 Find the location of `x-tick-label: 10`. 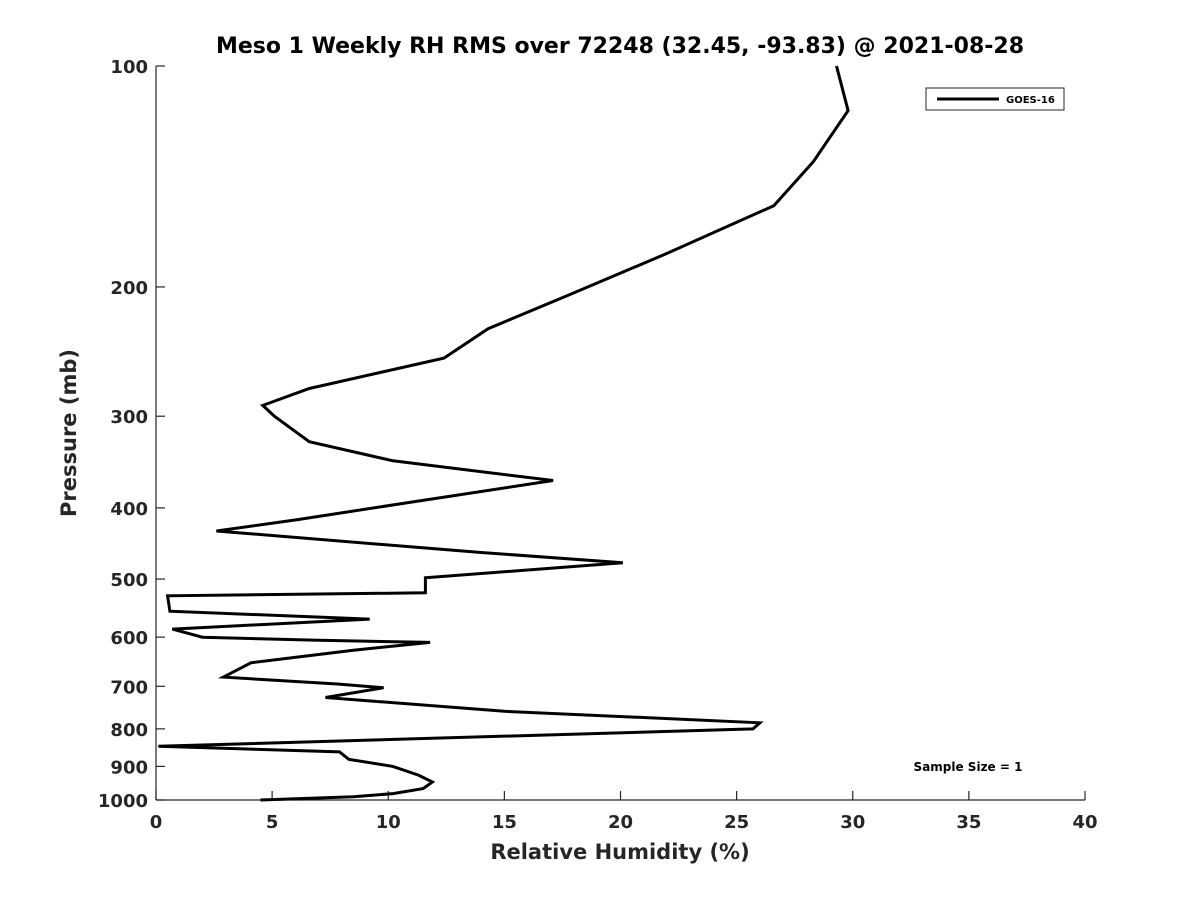

x-tick-label: 10 is located at coordinates (388, 822).